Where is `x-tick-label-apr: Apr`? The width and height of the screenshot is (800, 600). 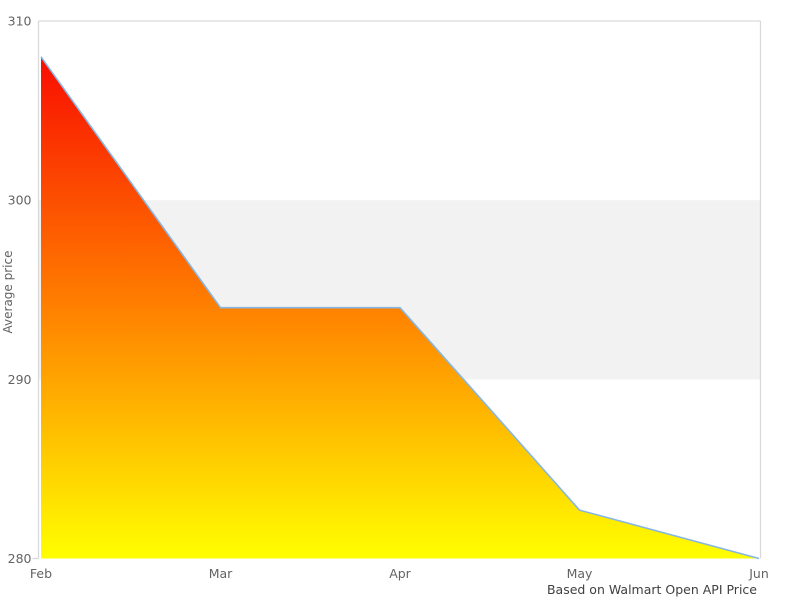
x-tick-label-apr: Apr is located at coordinates (400, 573).